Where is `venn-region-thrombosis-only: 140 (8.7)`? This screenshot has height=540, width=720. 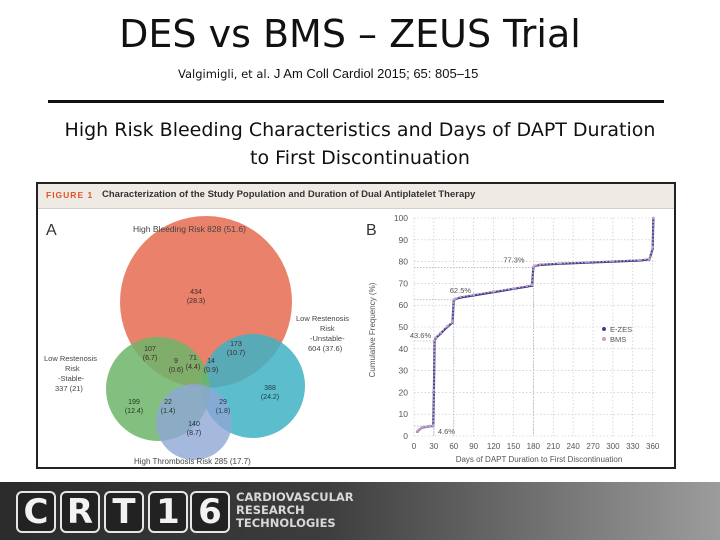
venn-region-thrombosis-only: 140 (8.7) is located at coordinates (194, 429).